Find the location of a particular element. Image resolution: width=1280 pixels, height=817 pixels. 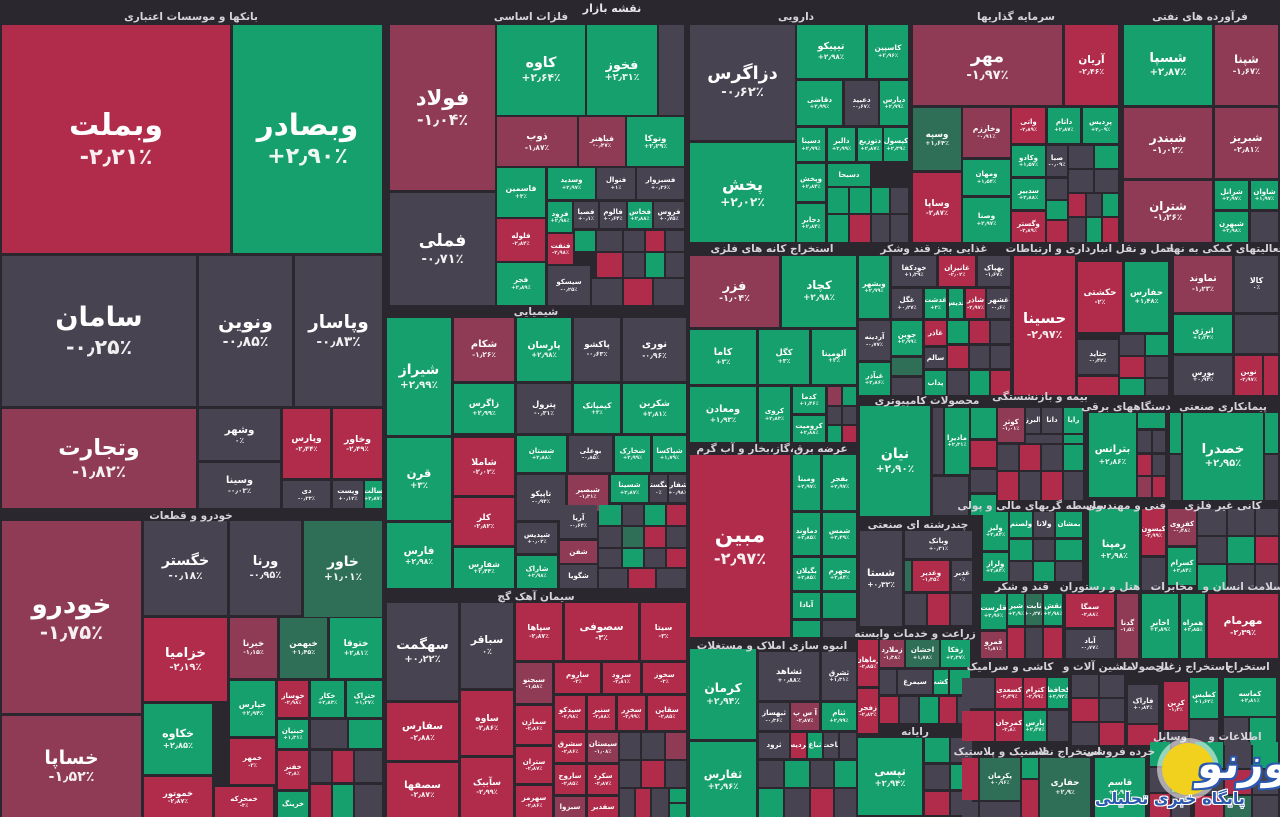

stock-cell: ختراک +۱٫۲۷٪ is located at coordinates (364, 699).